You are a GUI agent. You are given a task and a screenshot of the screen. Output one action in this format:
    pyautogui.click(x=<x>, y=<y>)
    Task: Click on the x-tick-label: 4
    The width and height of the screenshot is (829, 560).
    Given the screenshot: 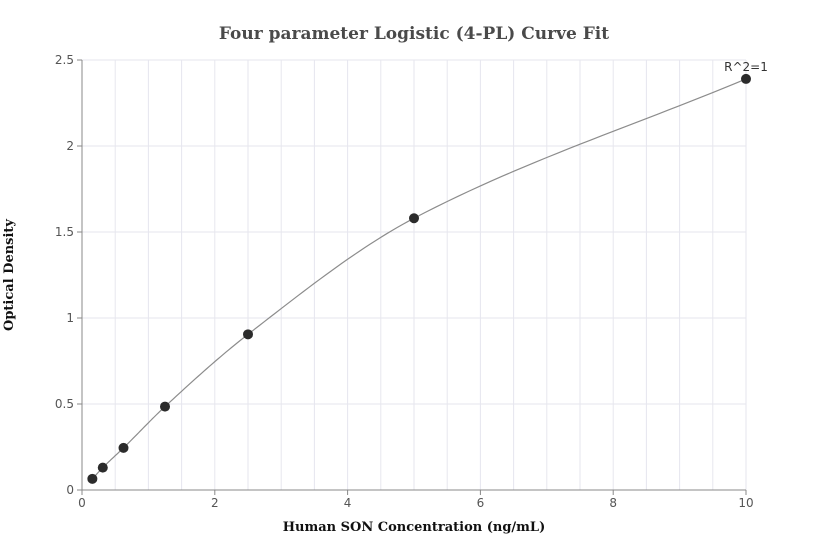 What is the action you would take?
    pyautogui.click(x=348, y=503)
    